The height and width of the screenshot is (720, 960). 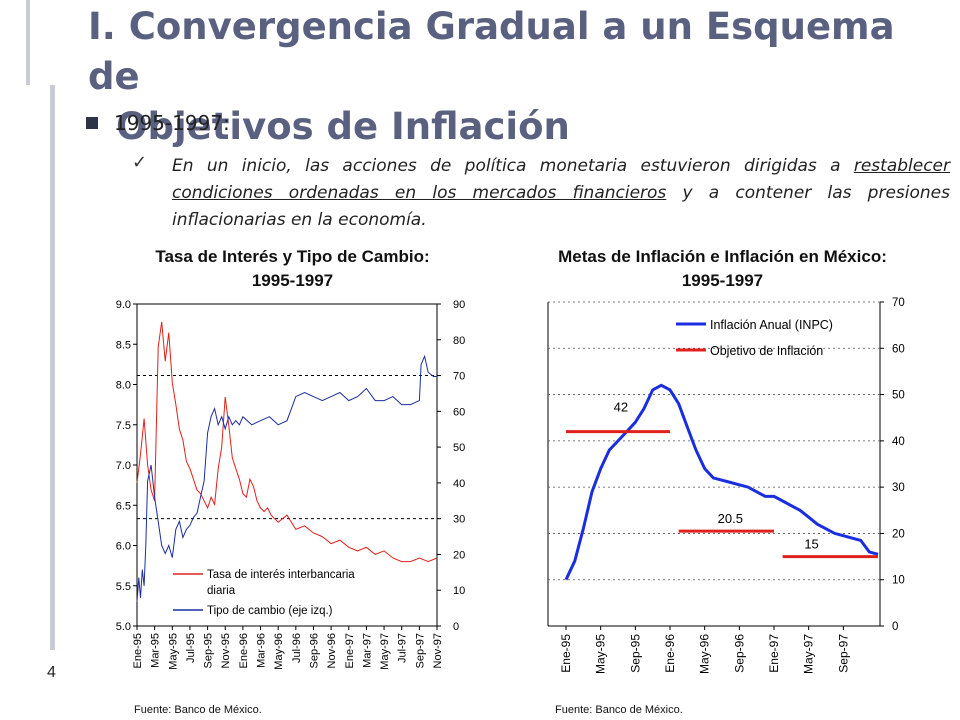 What do you see at coordinates (281, 575) in the screenshot?
I see `legend-interest-label: Tasa de interés interbancaria` at bounding box center [281, 575].